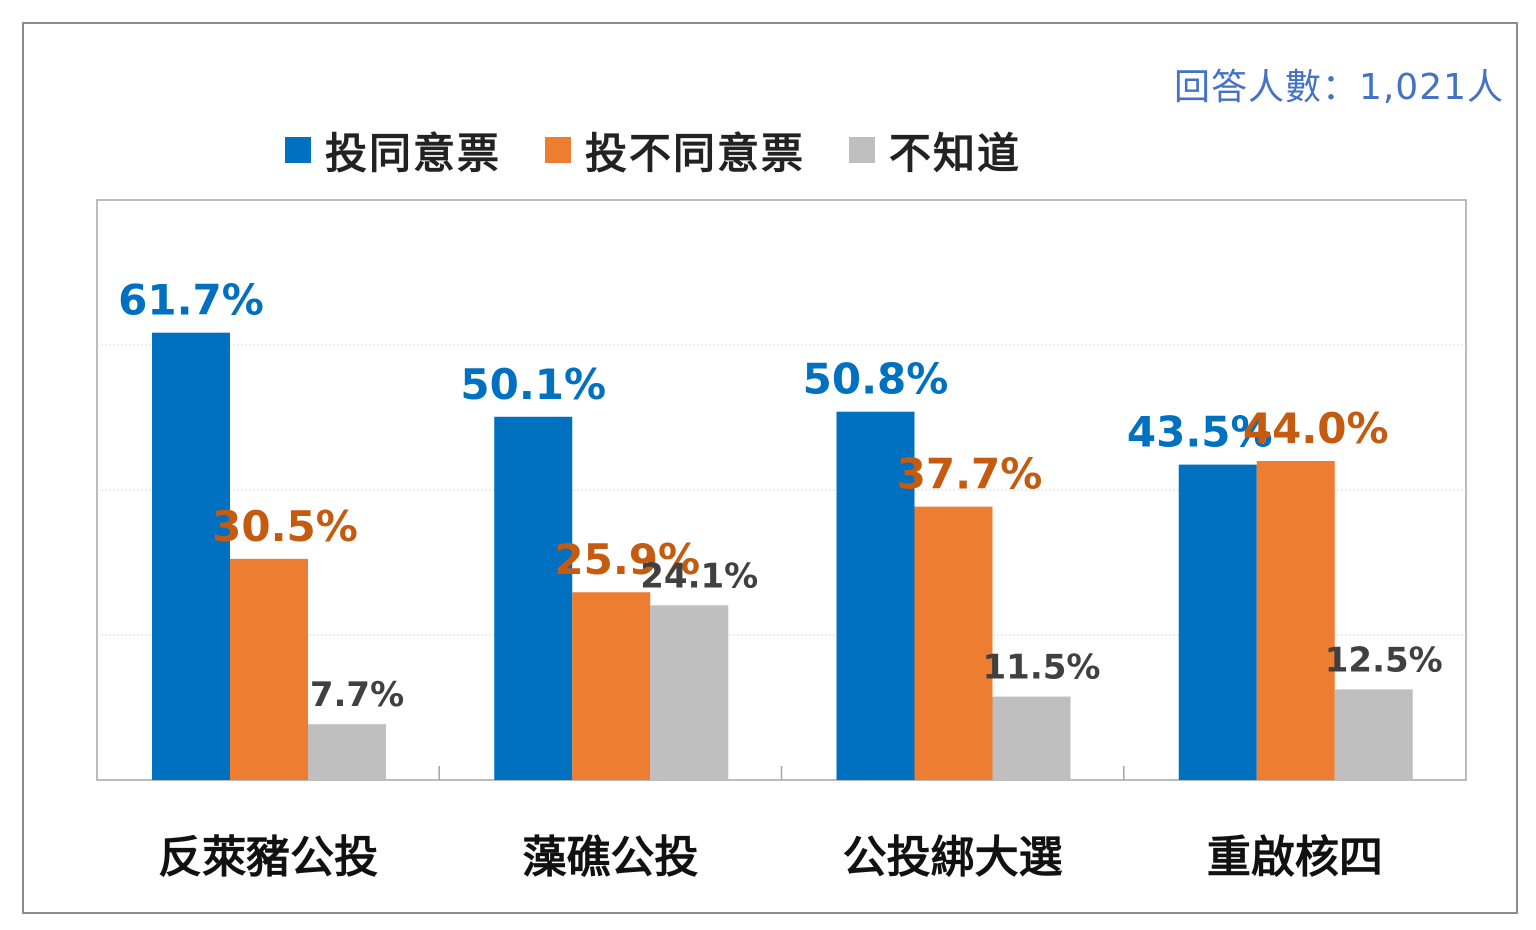  What do you see at coordinates (610, 857) in the screenshot?
I see `category-label: 藻礁公投` at bounding box center [610, 857].